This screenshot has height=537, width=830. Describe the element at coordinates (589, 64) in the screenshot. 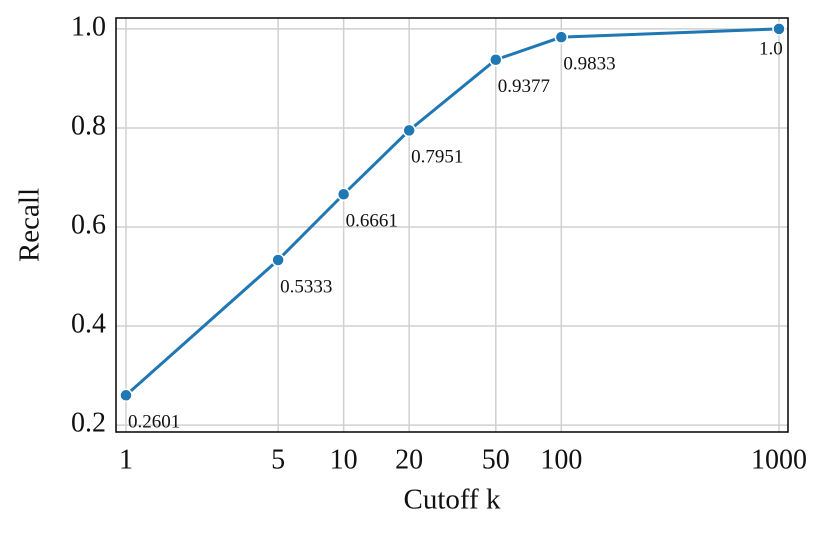

I see `value-label: 0.9833` at that location.